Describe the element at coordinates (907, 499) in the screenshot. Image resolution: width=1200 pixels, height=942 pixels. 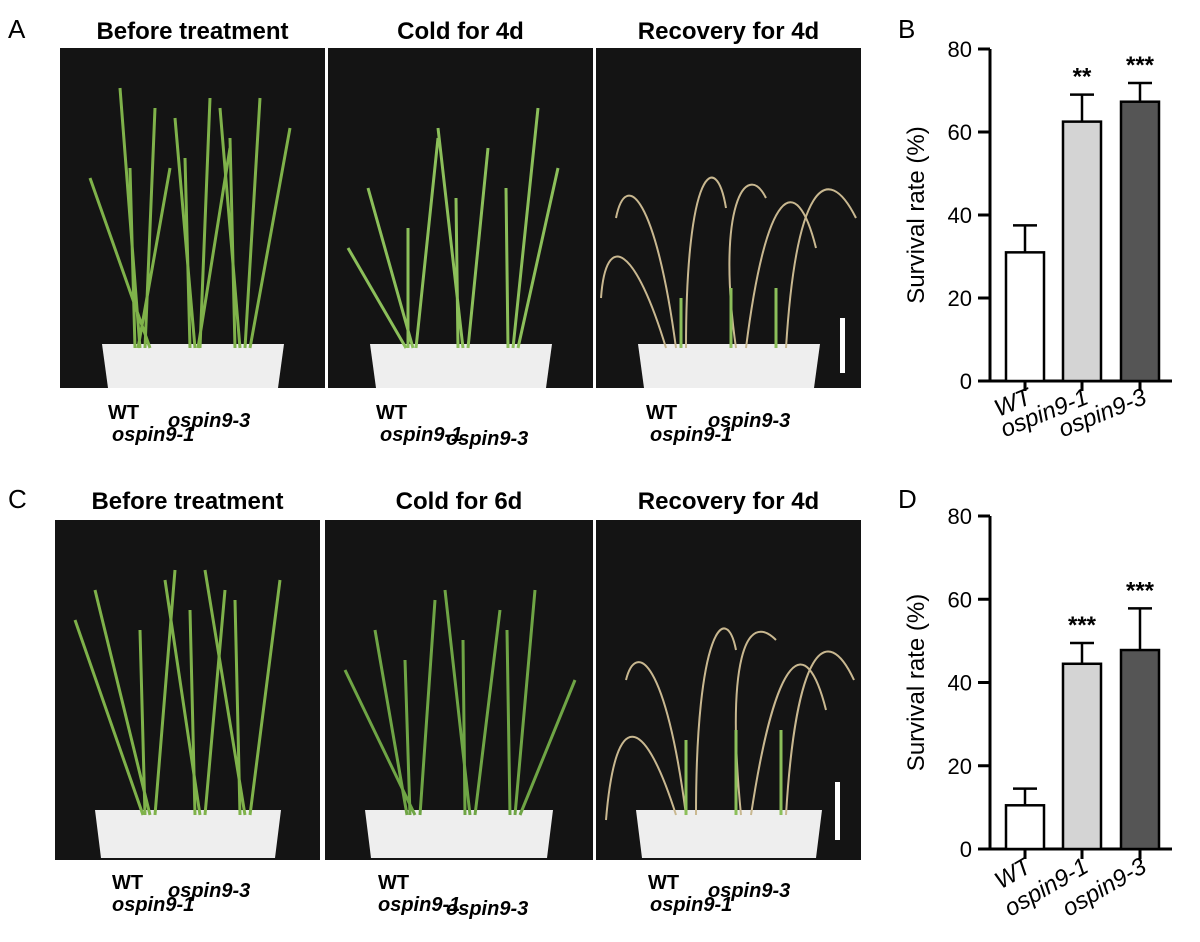
I see `panel-letter-d: D` at that location.